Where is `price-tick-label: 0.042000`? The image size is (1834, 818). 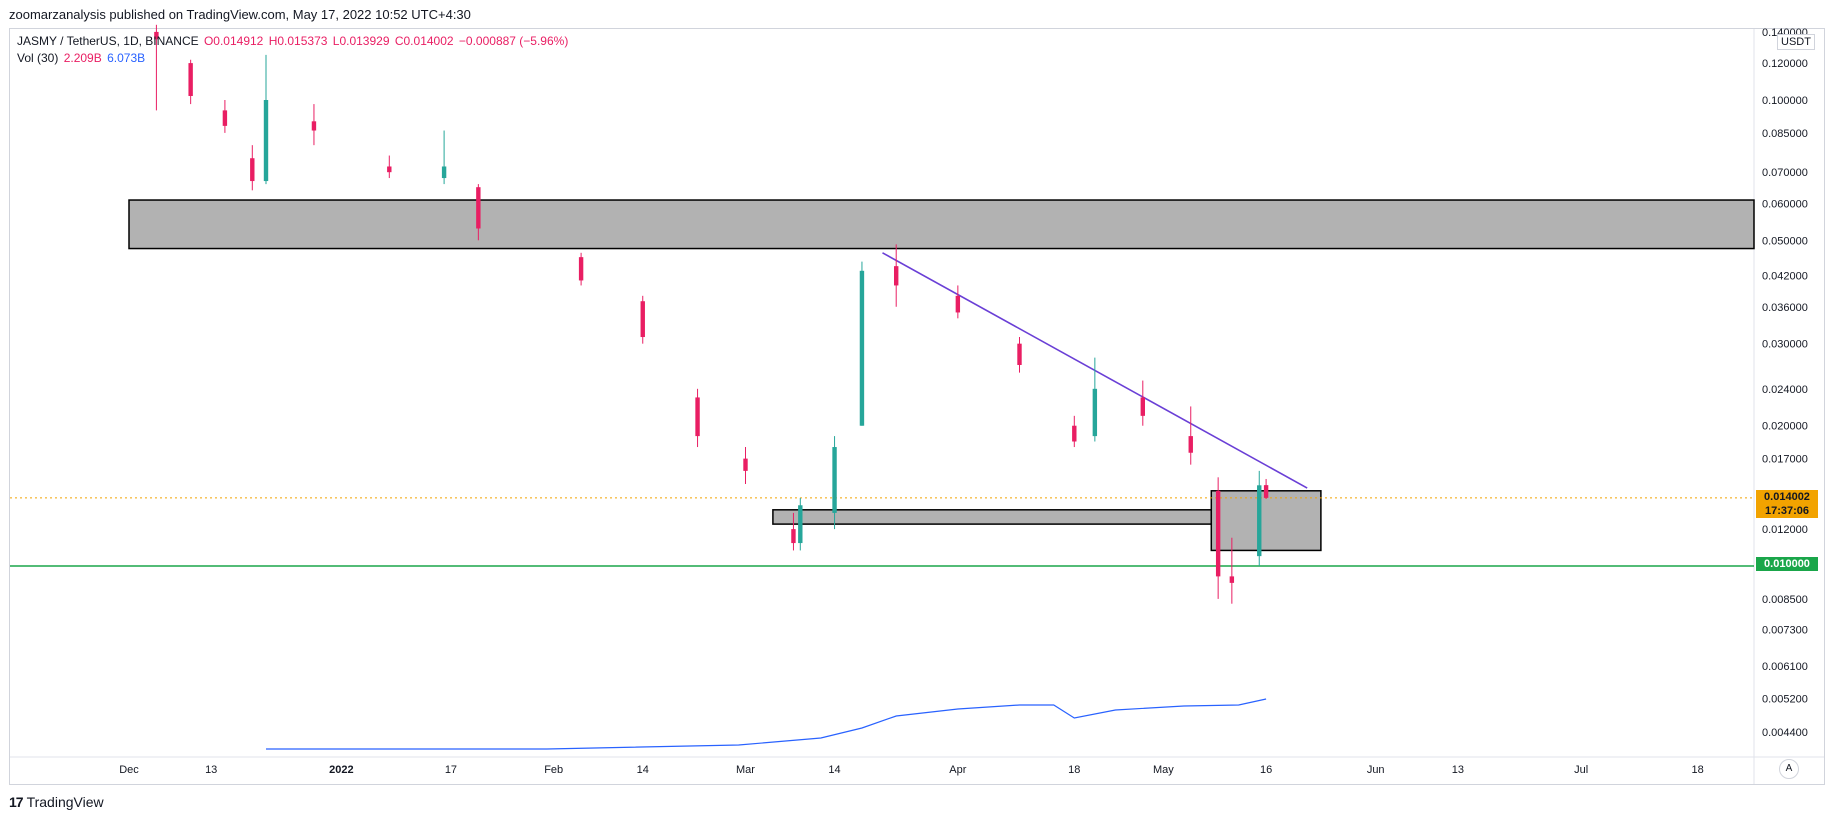
price-tick-label: 0.042000 is located at coordinates (1785, 277).